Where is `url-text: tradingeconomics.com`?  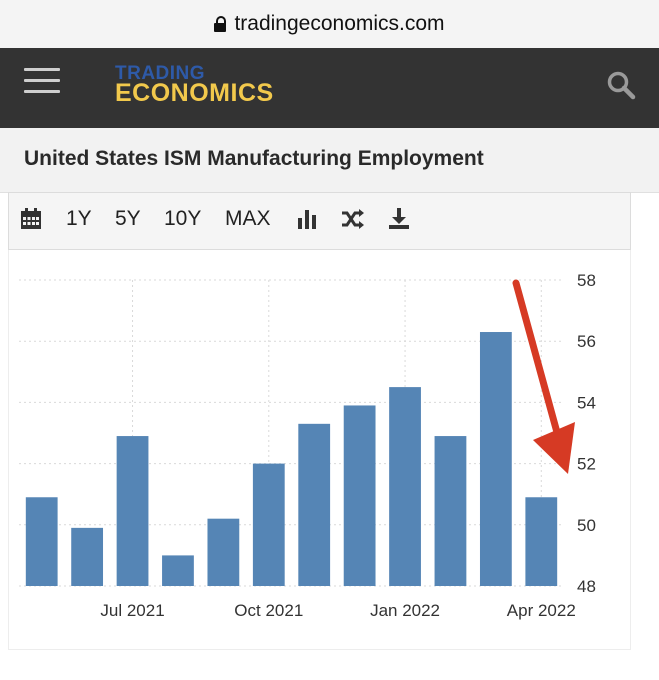
url-text: tradingeconomics.com is located at coordinates (339, 23).